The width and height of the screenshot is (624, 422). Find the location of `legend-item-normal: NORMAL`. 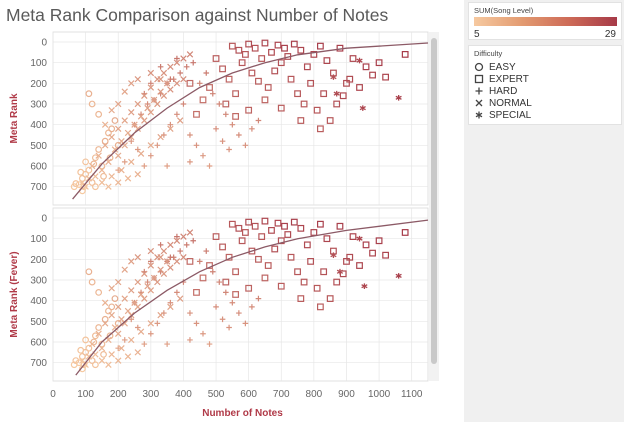

legend-item-normal: NORMAL is located at coordinates (503, 103).